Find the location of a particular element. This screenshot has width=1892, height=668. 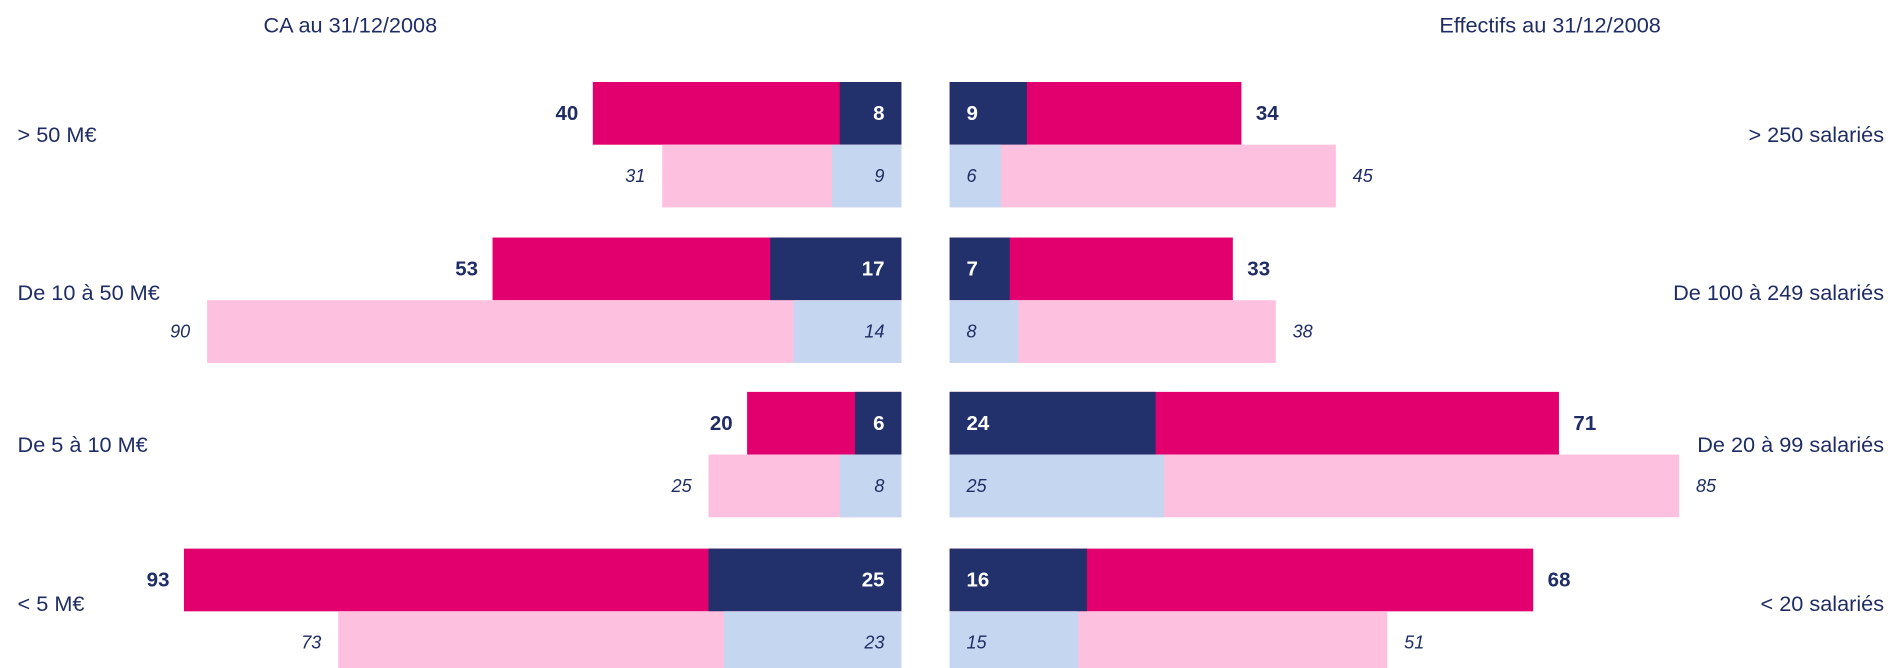

total-label: 40 is located at coordinates (567, 113).